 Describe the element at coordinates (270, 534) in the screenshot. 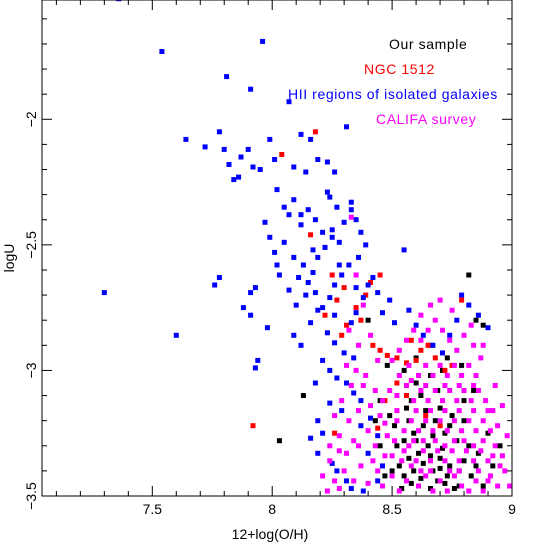

I see `x-axis-title: 12+log(O/H)` at that location.